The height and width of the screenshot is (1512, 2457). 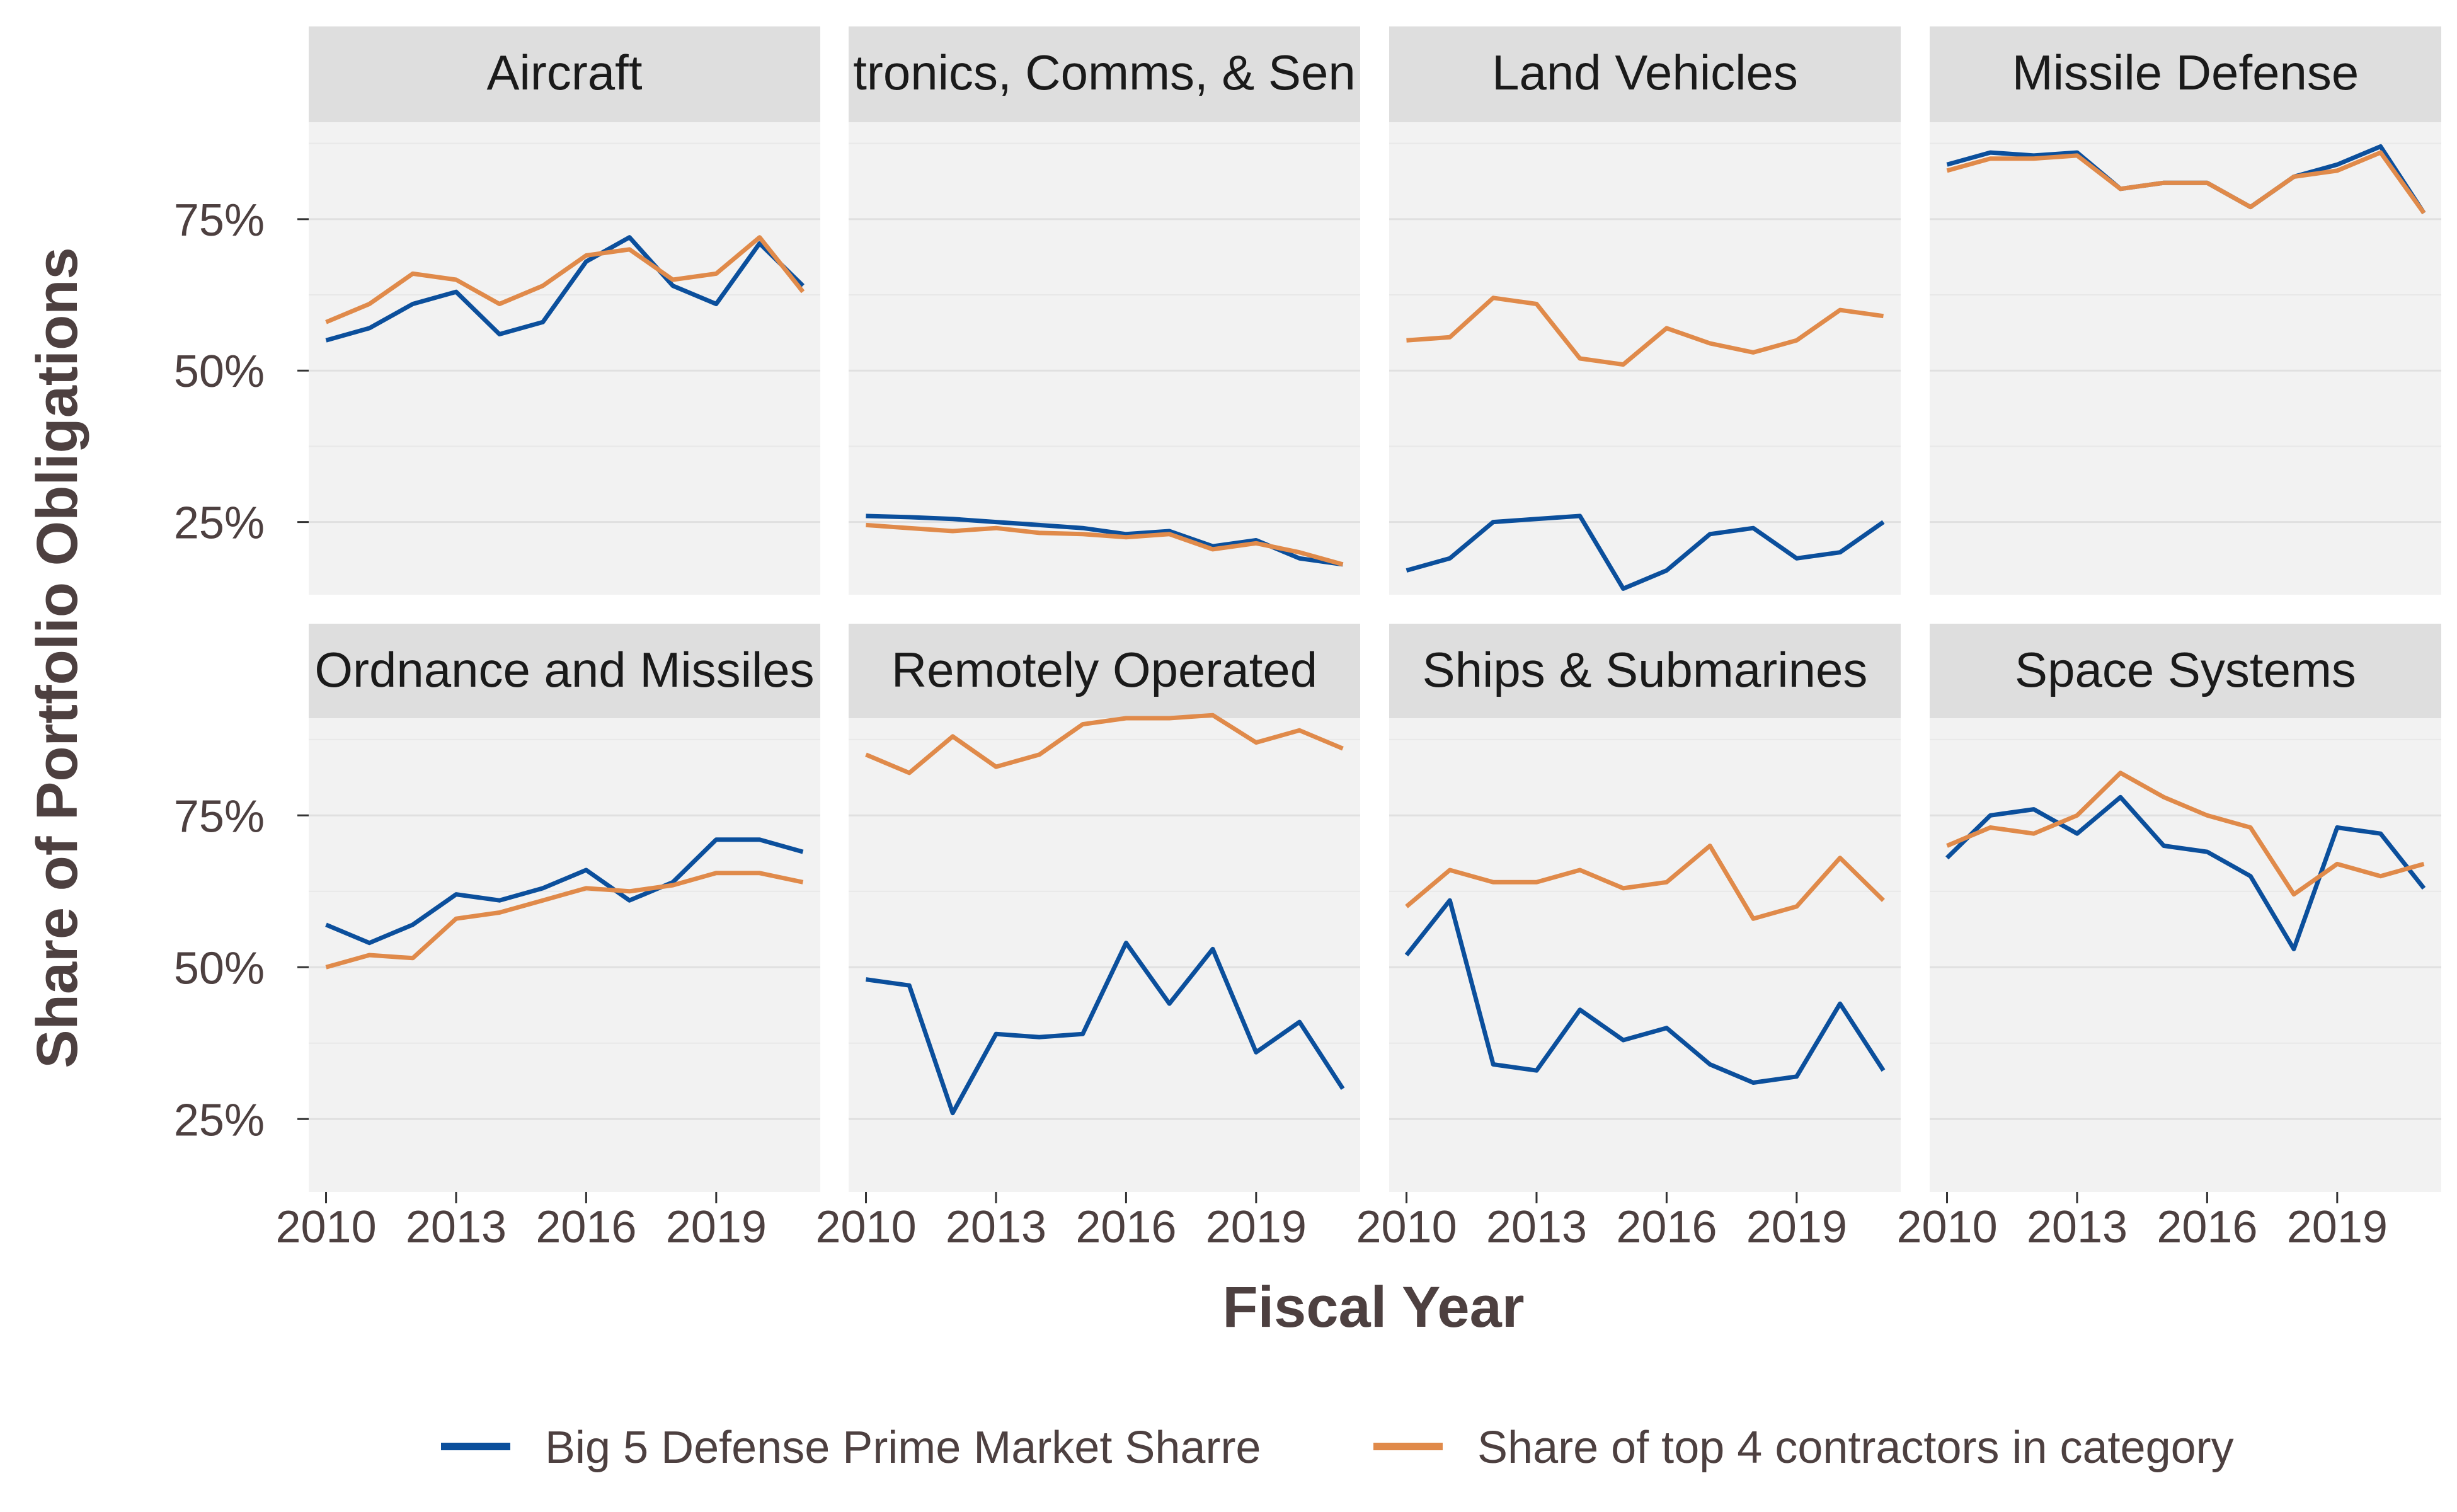 I want to click on facet-panel: Remotely Operated, so click(x=1104, y=908).